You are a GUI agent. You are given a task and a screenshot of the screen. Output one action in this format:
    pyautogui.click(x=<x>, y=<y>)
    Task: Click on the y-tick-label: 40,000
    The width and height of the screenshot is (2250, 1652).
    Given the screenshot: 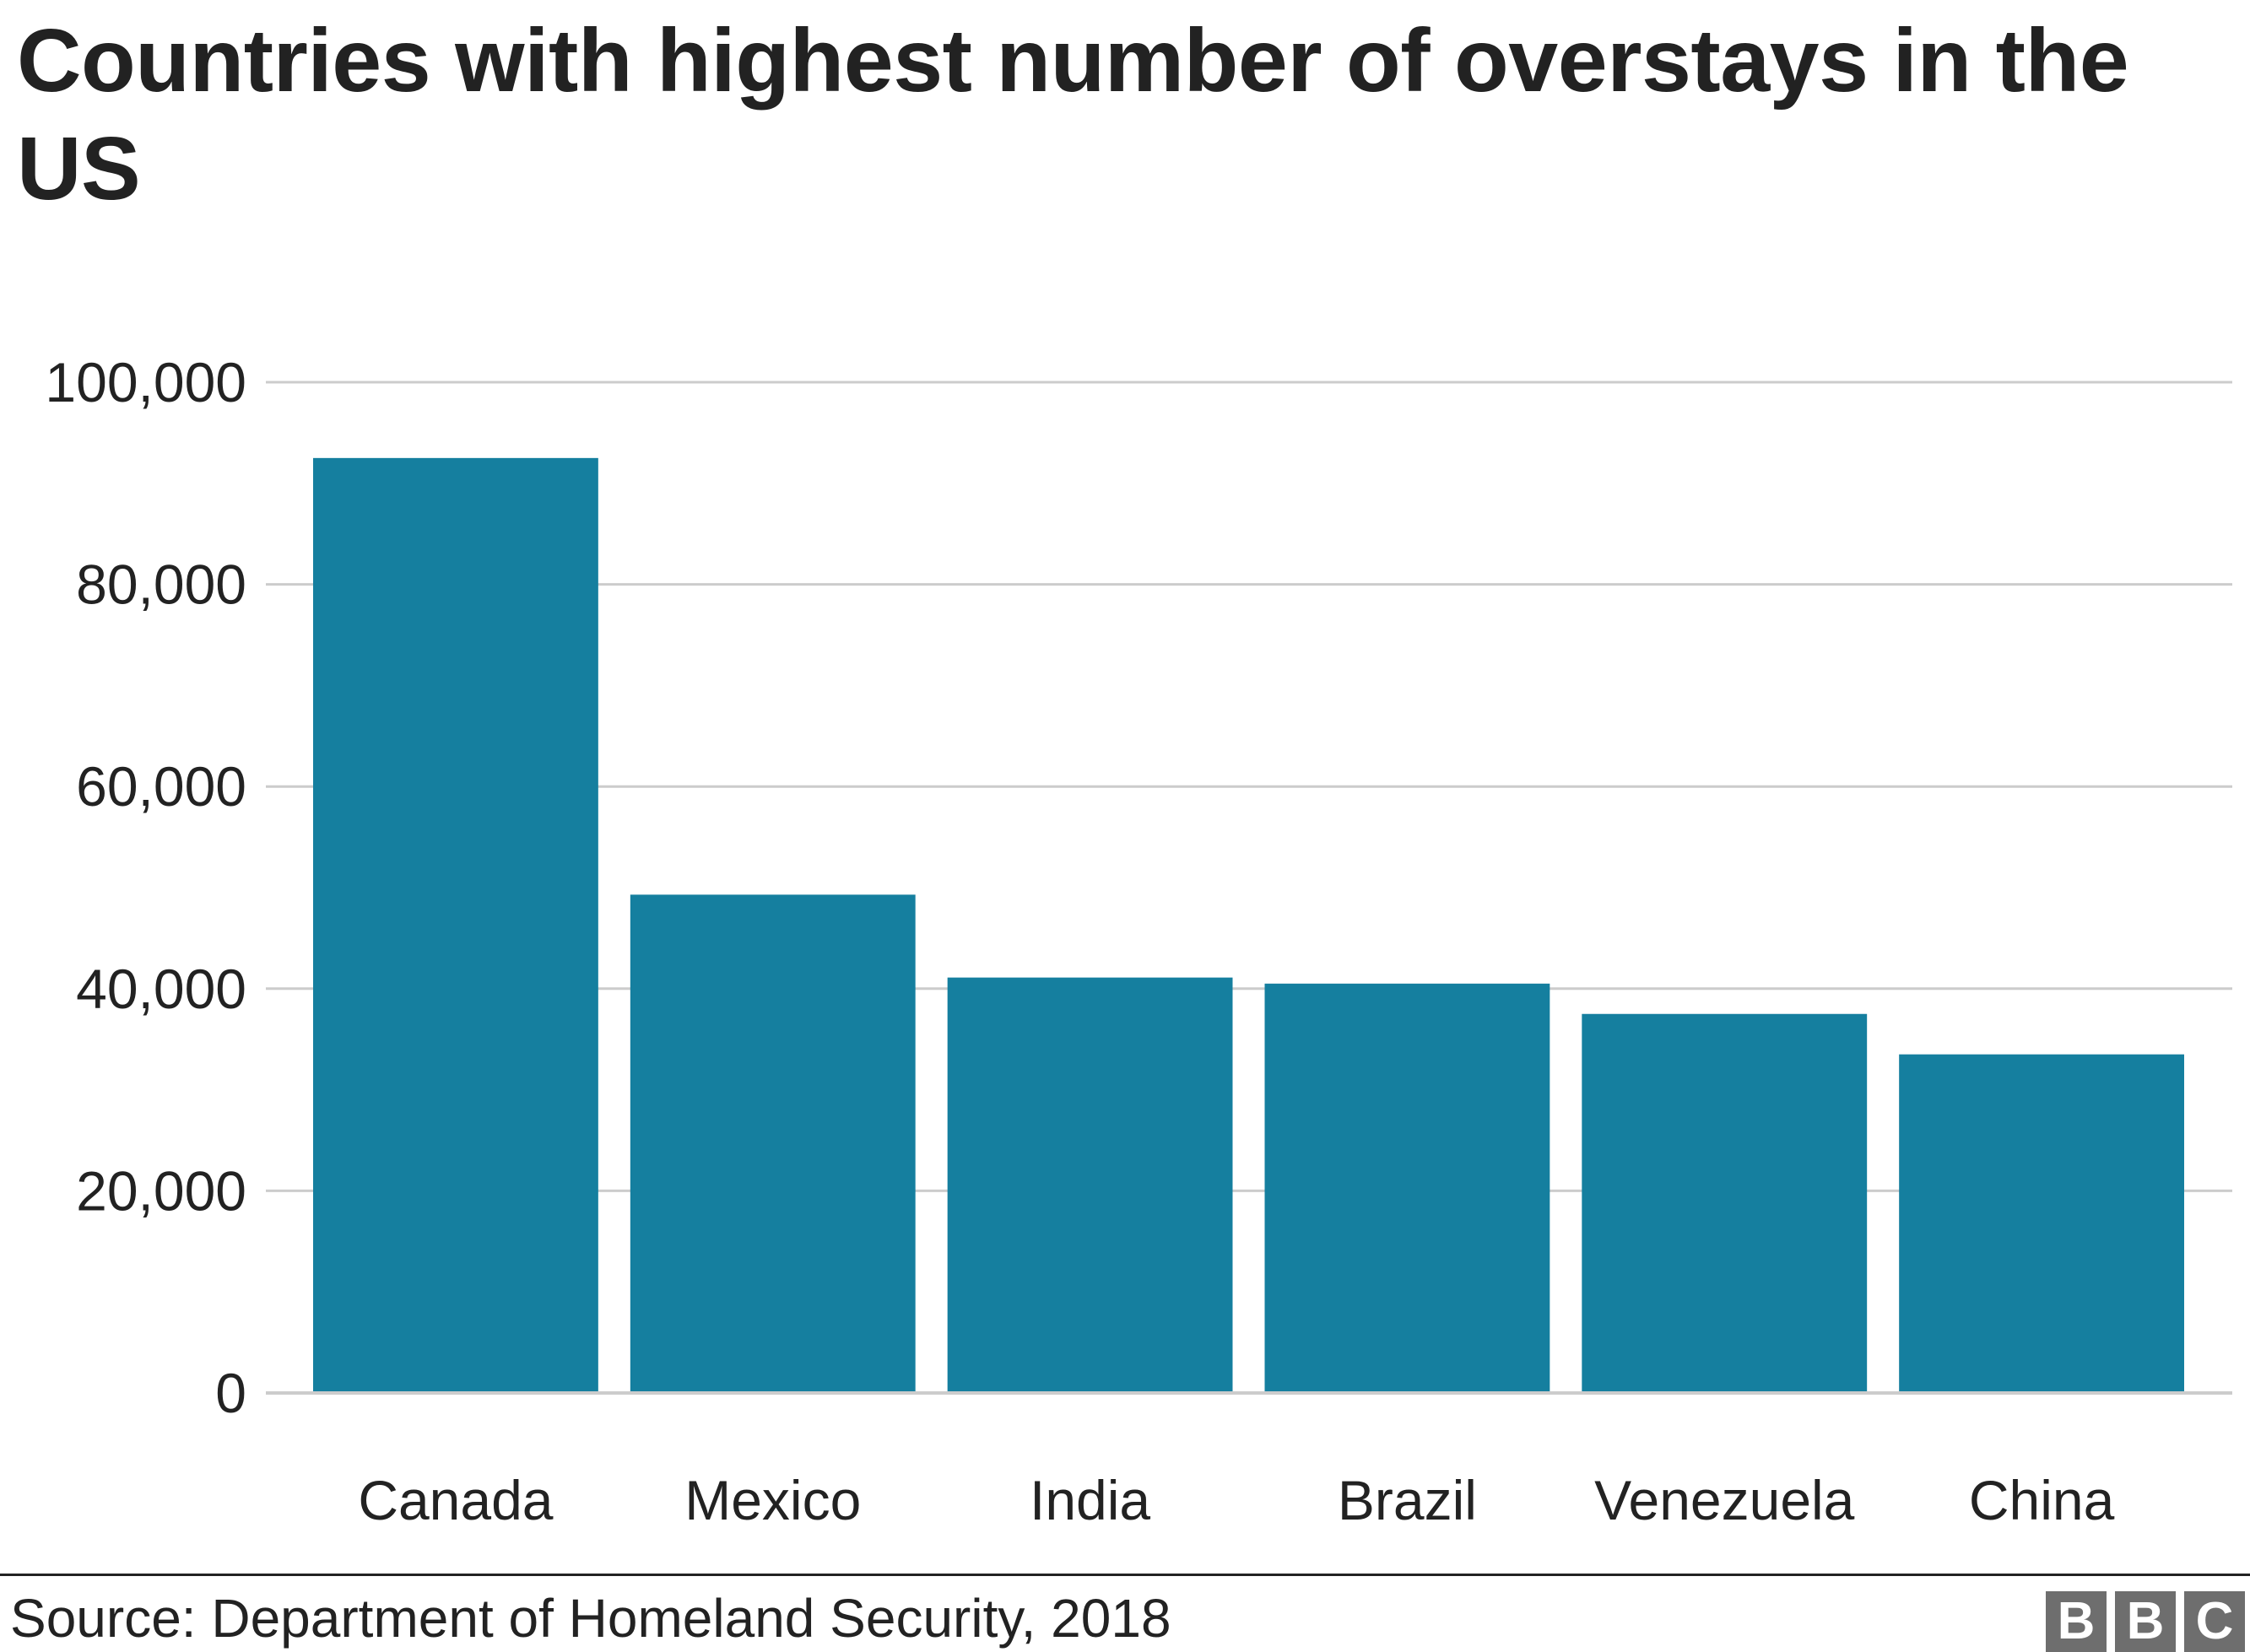 What is the action you would take?
    pyautogui.click(x=161, y=989)
    